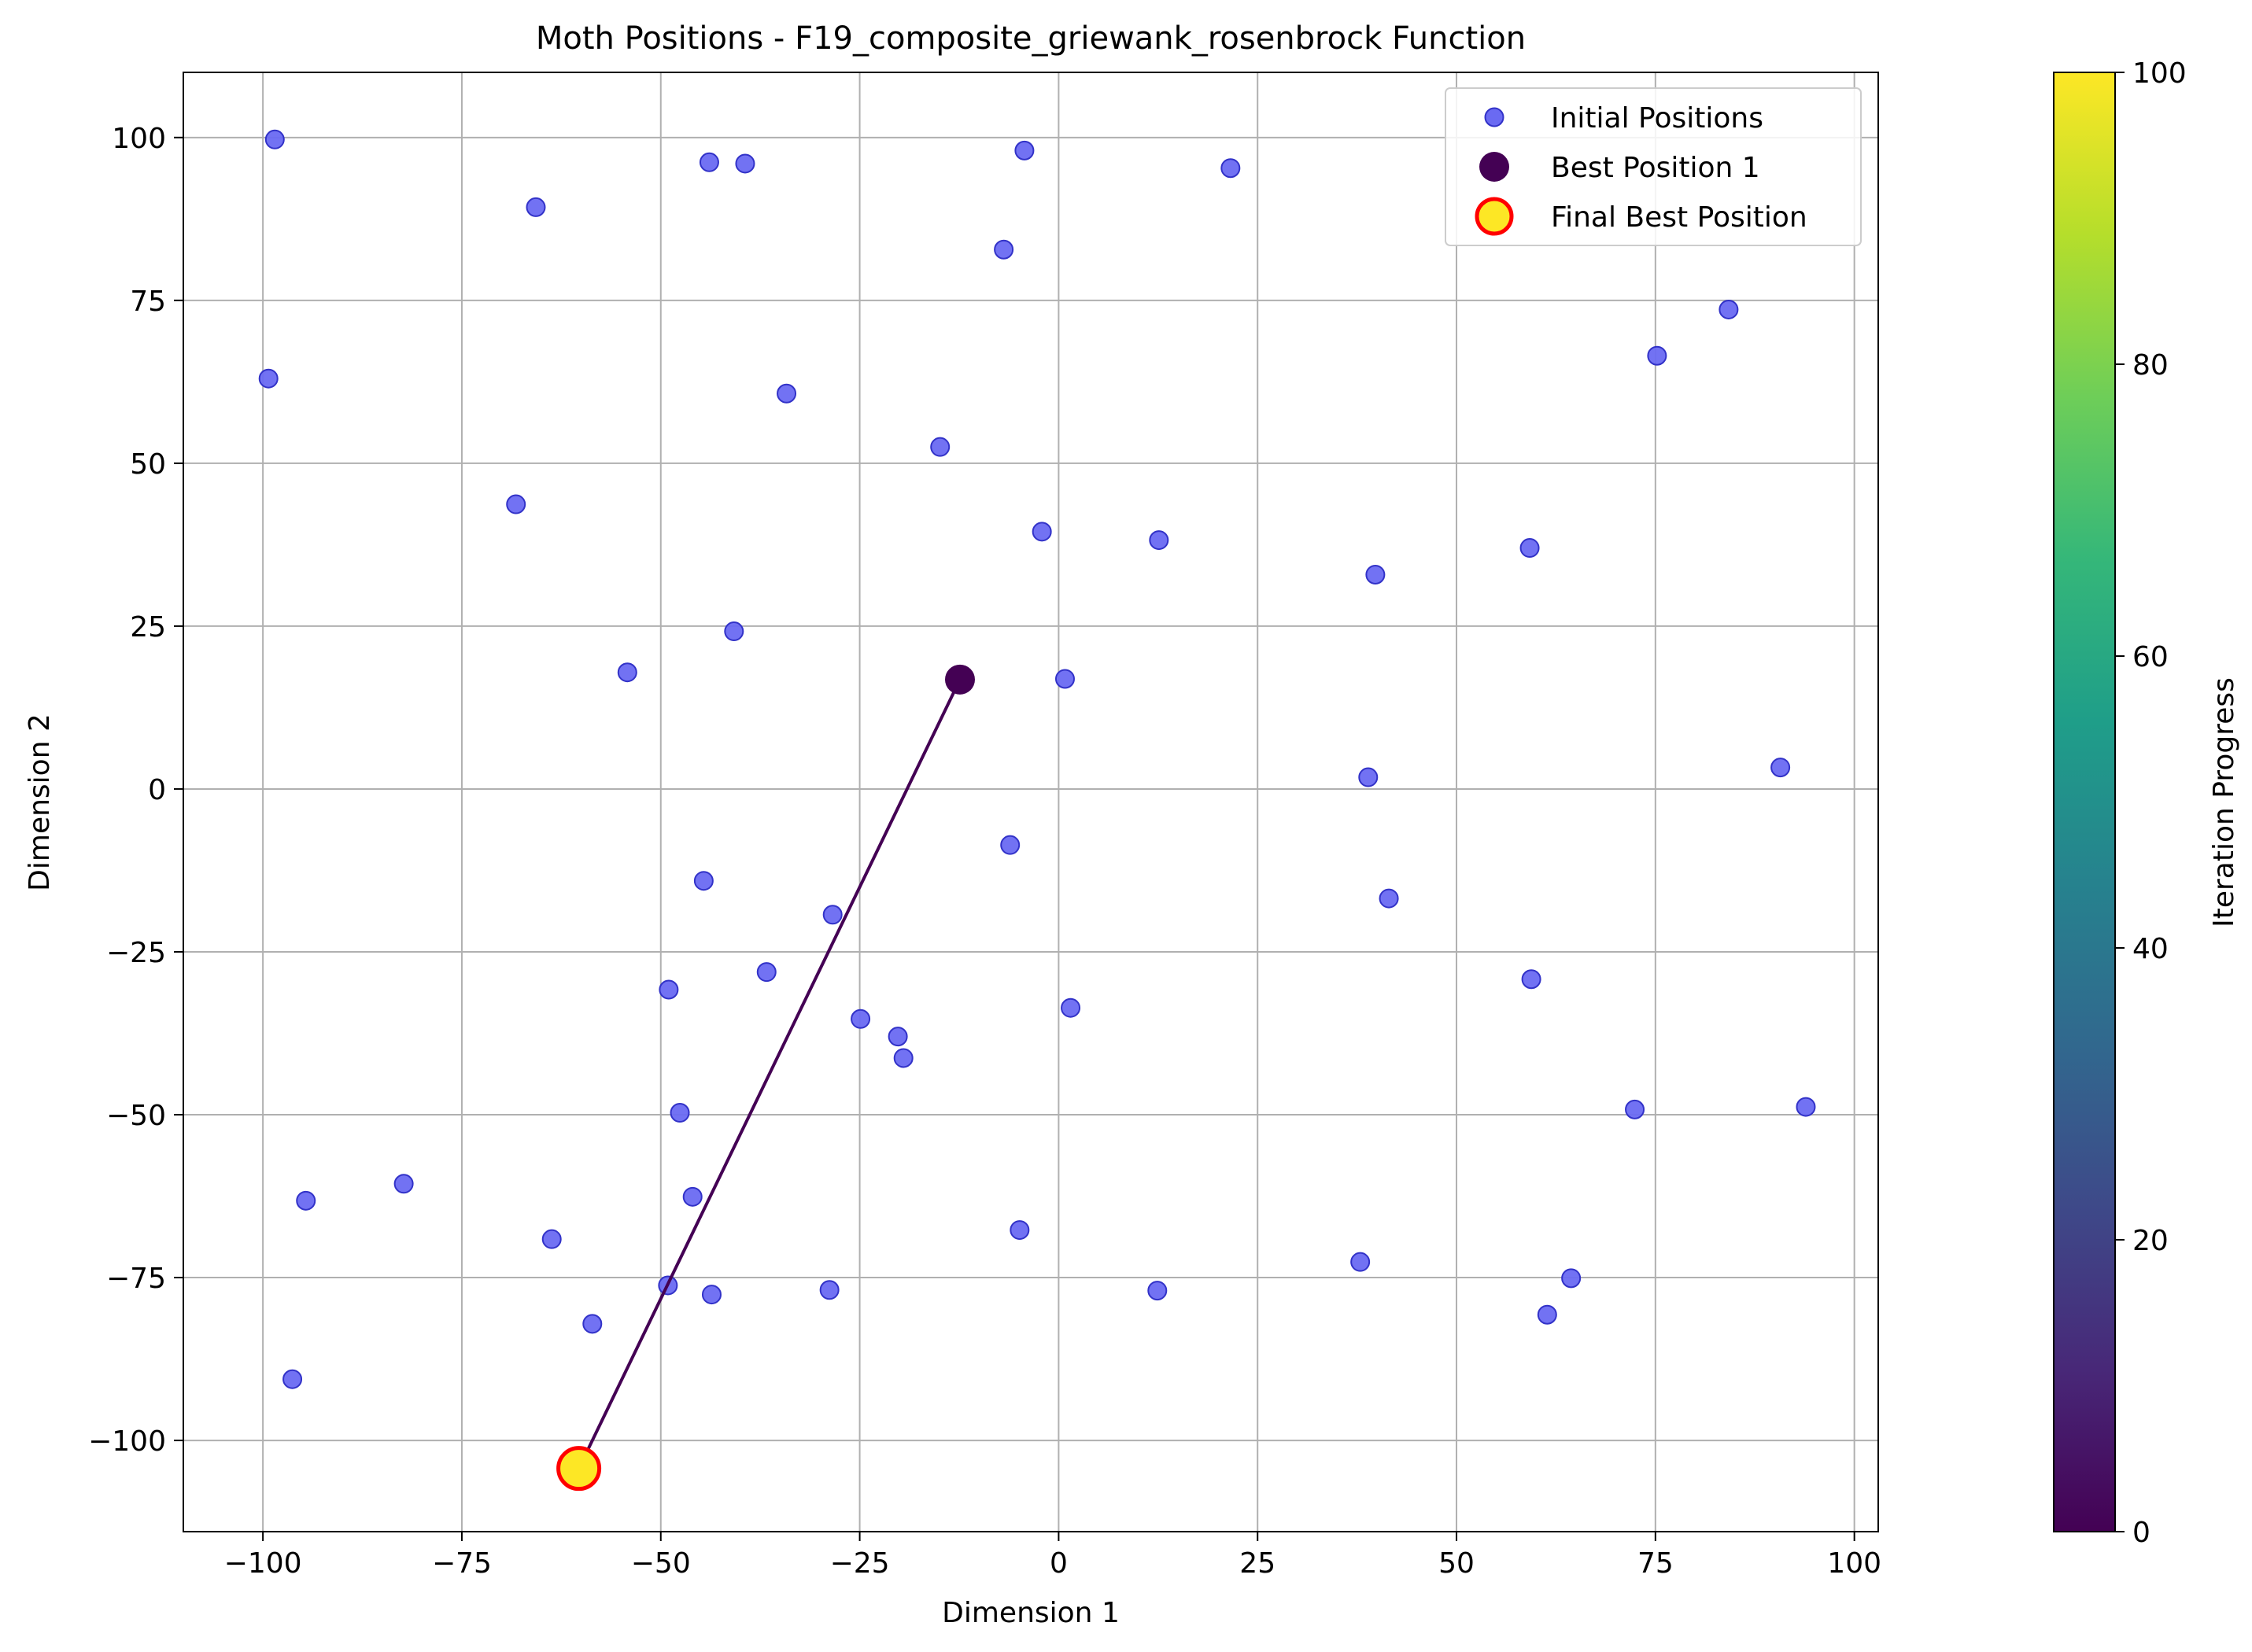 The height and width of the screenshot is (1652, 2252). I want to click on colorbar-tick-label: 0, so click(2141, 1533).